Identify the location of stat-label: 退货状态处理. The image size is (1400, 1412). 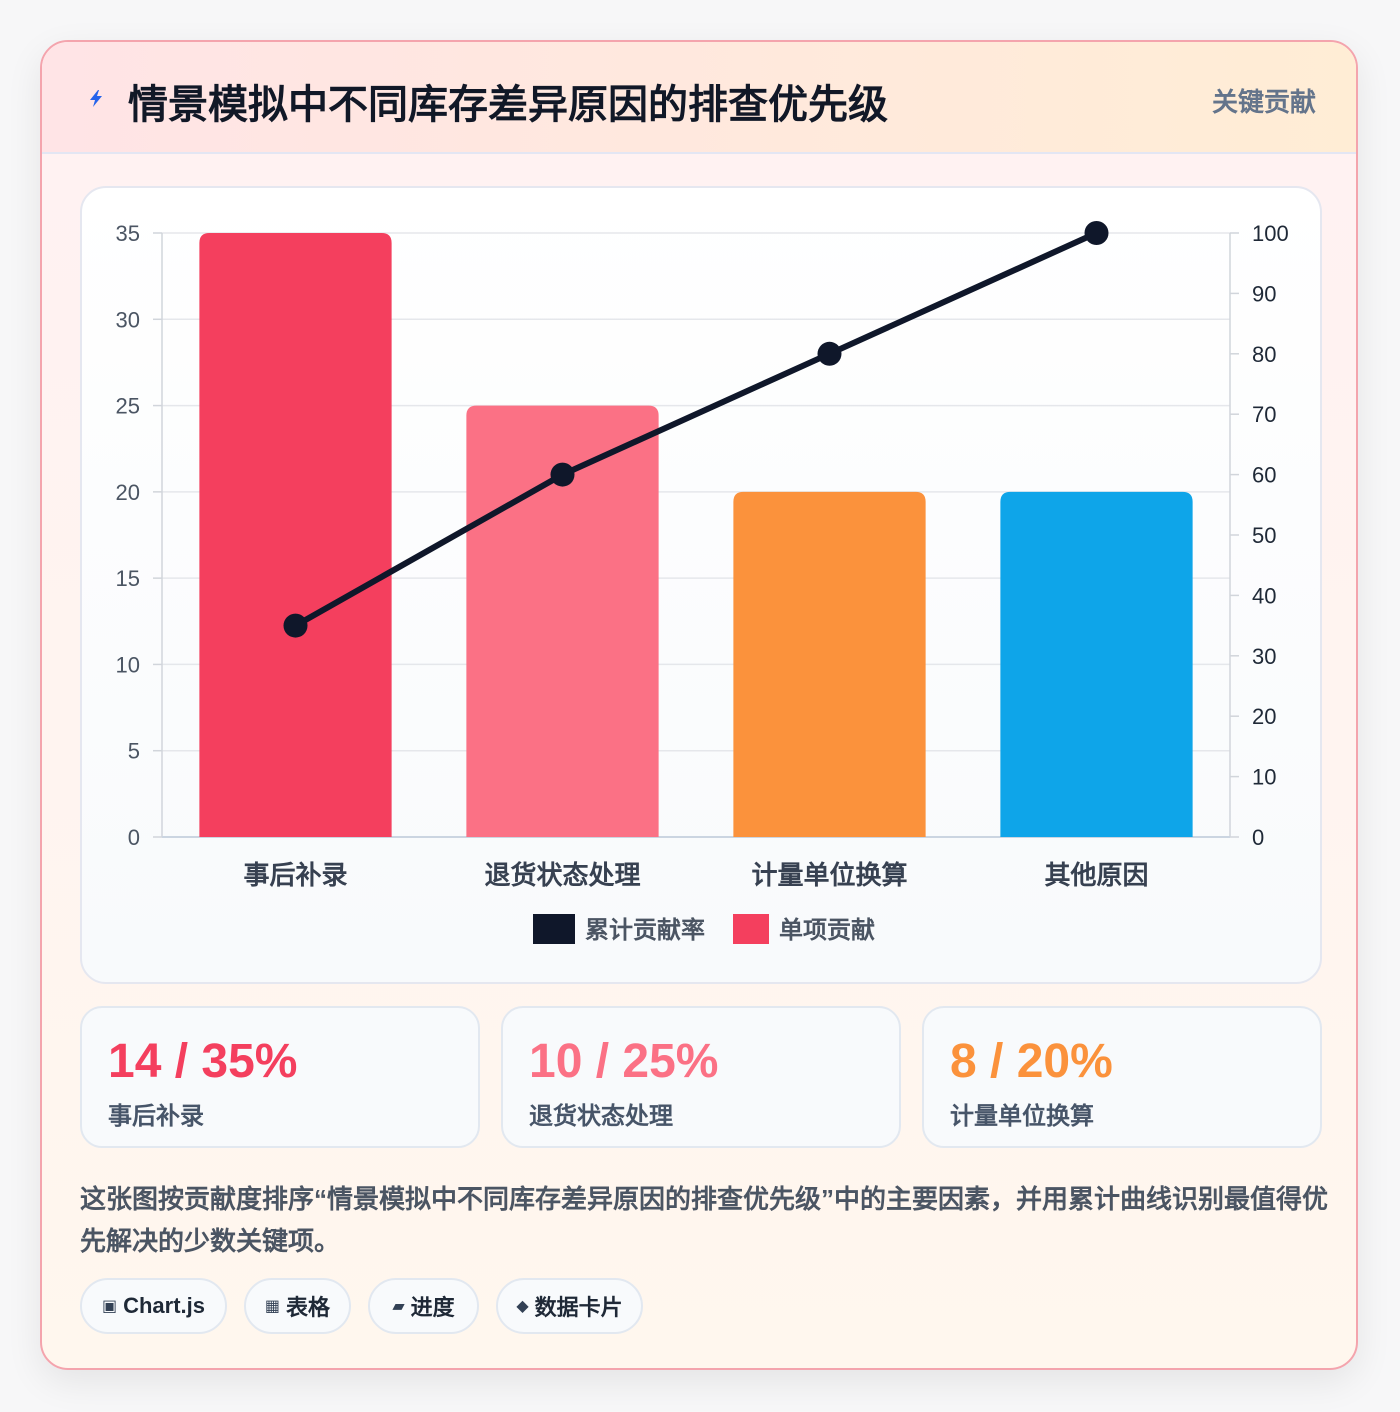
(601, 1116).